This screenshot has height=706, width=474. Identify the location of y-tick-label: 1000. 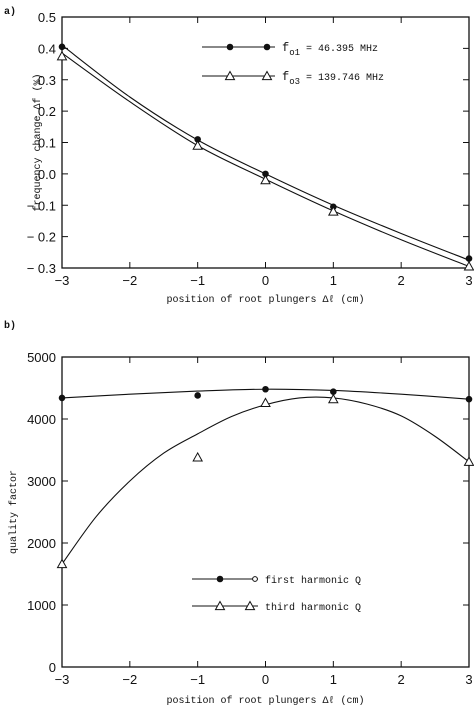
(41, 605).